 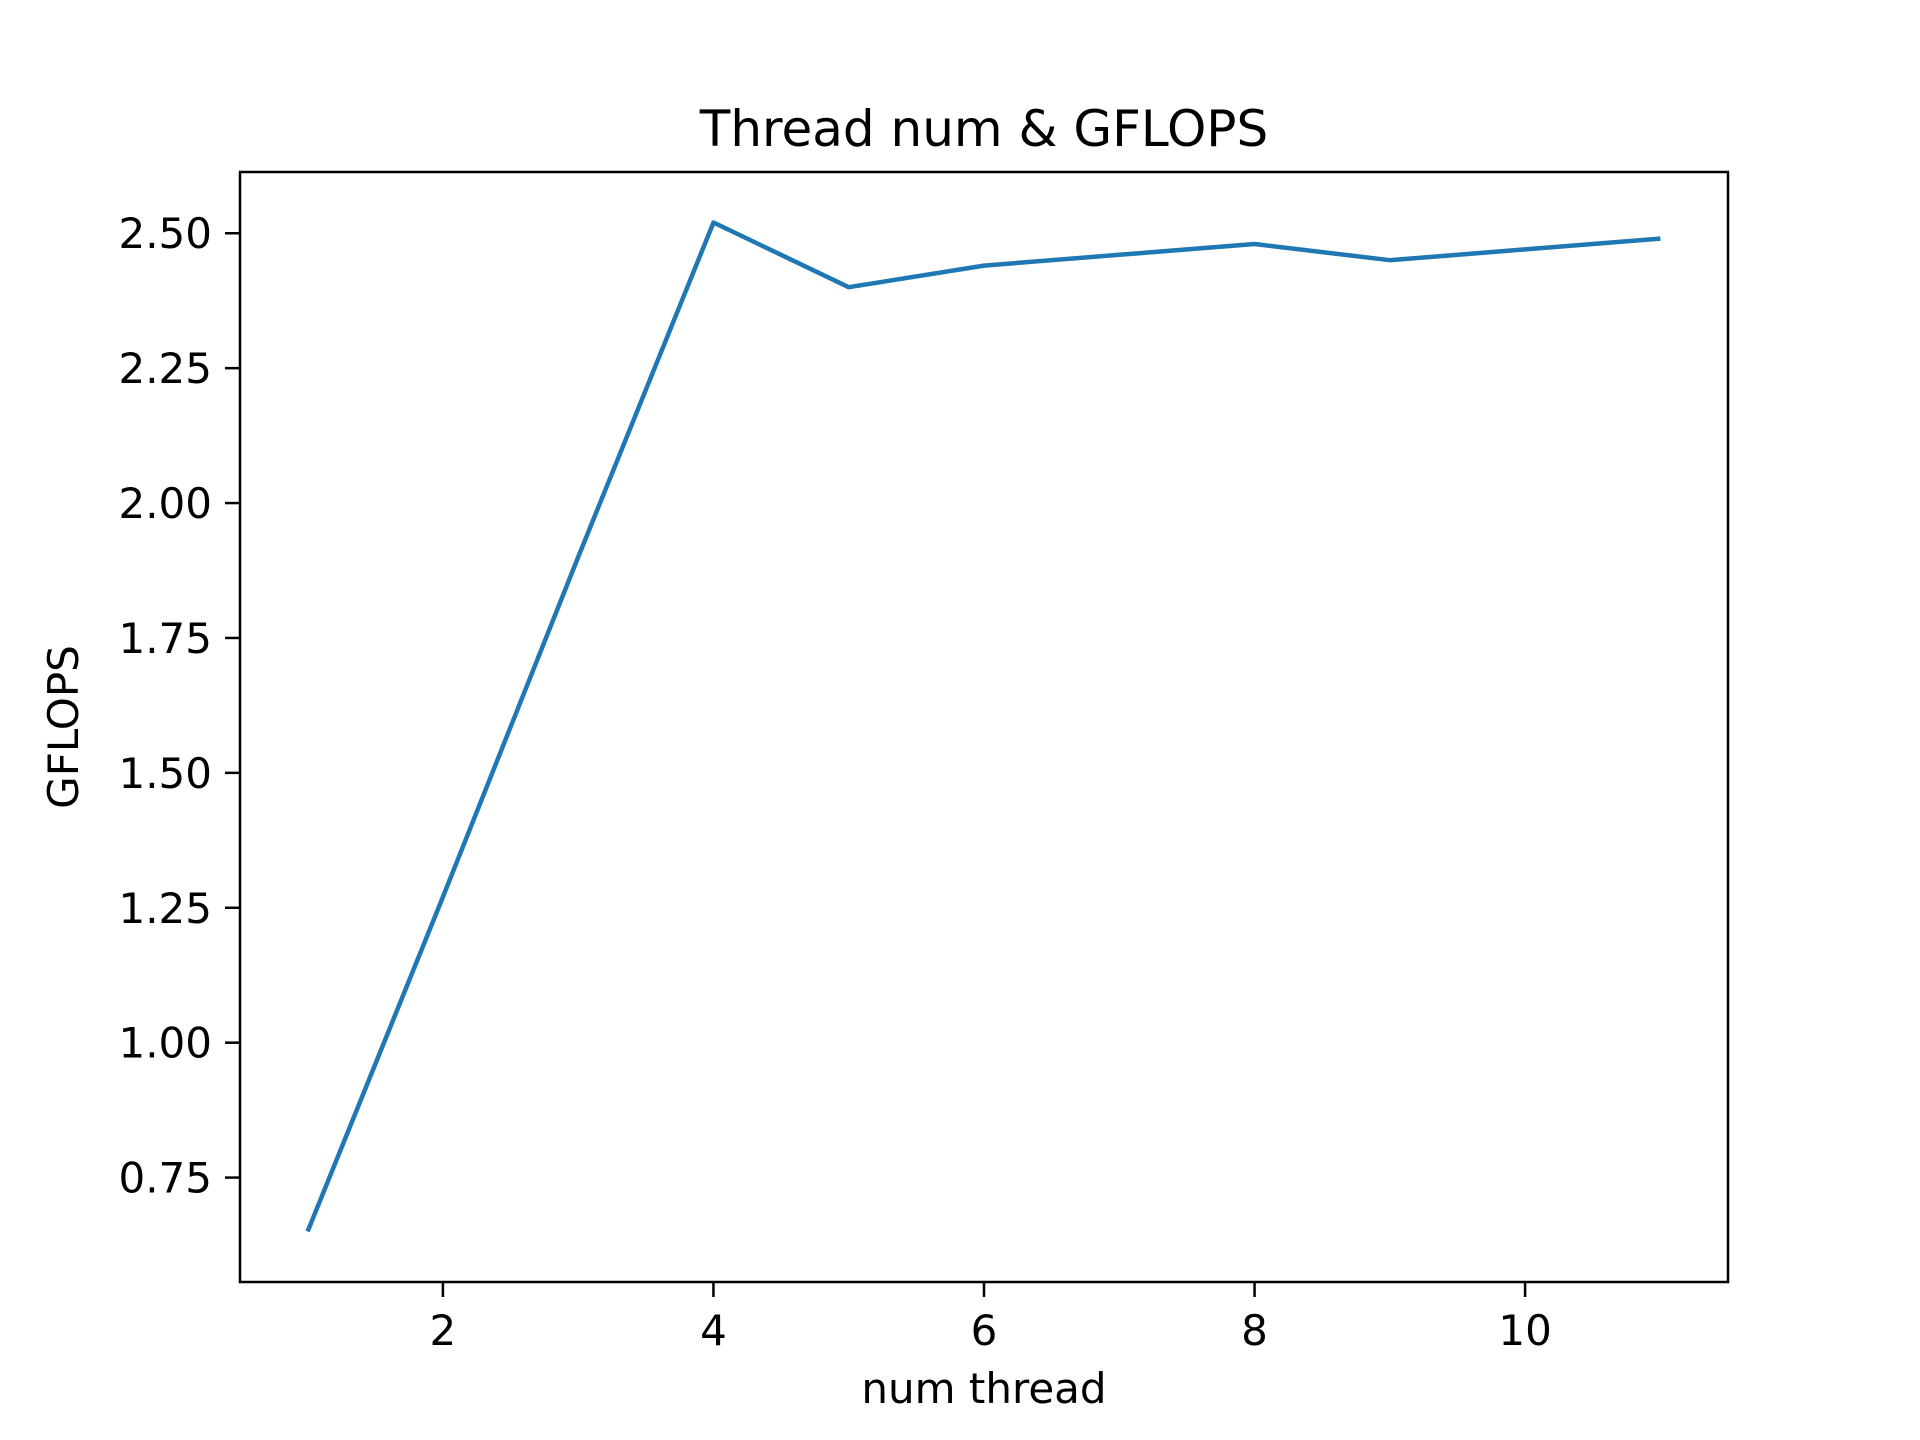 What do you see at coordinates (165, 638) in the screenshot?
I see `y-tick-label: 1.75` at bounding box center [165, 638].